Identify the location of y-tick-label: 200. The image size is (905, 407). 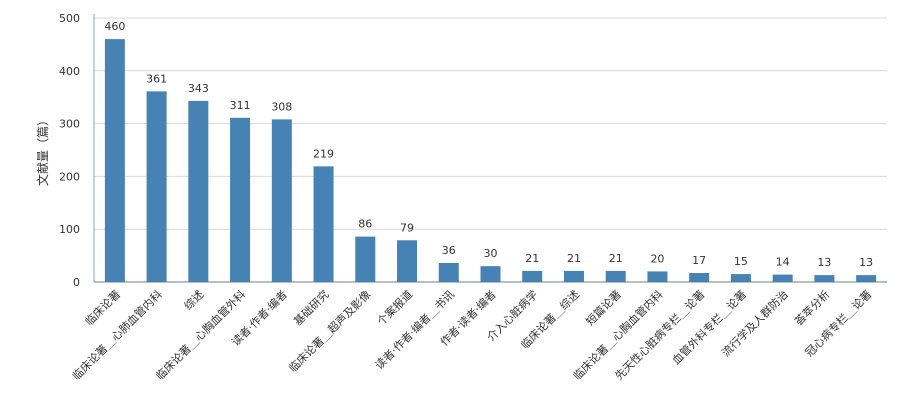
(69, 176).